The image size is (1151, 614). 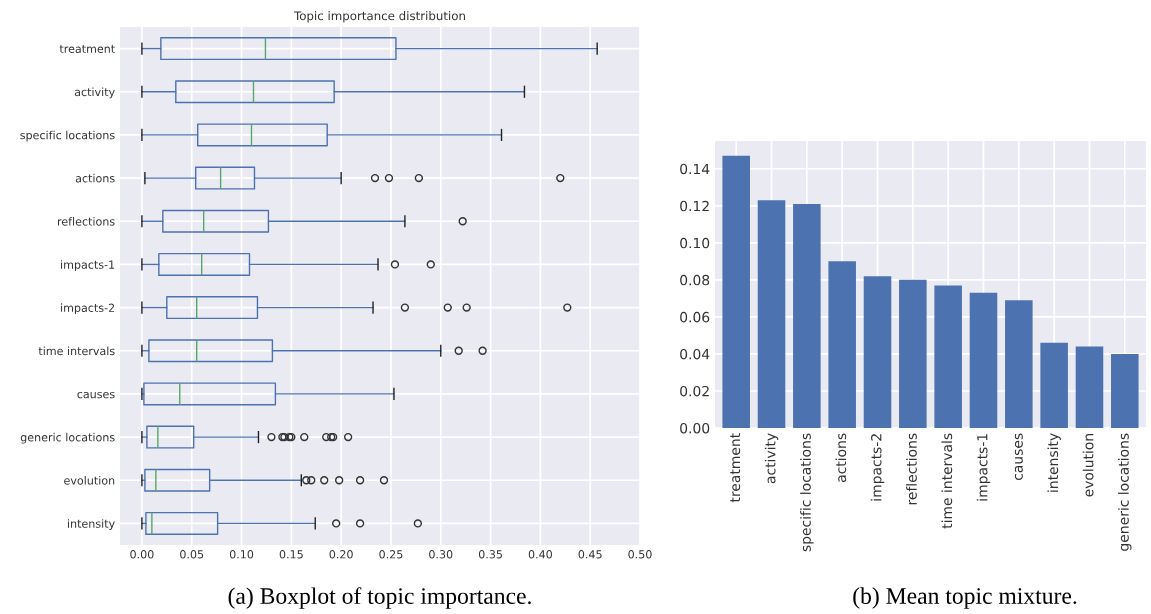 What do you see at coordinates (91, 524) in the screenshot?
I see `y-tick-label: intensity` at bounding box center [91, 524].